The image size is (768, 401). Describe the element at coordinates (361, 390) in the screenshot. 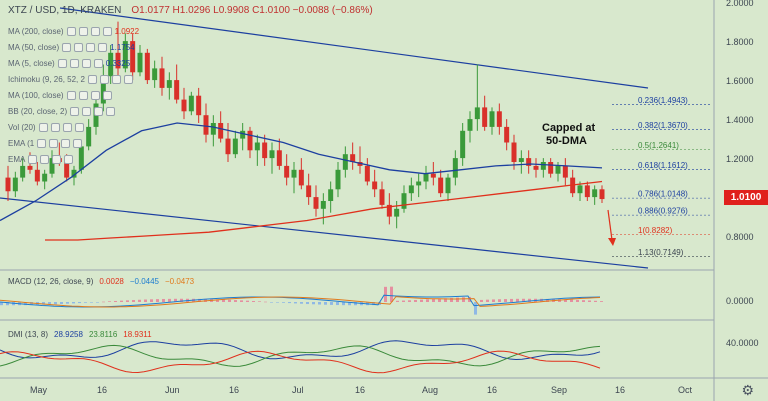

I see `time-axis: May 16 Jun 16 Jul 16 Aug 16 Sep 16 Oct` at that location.